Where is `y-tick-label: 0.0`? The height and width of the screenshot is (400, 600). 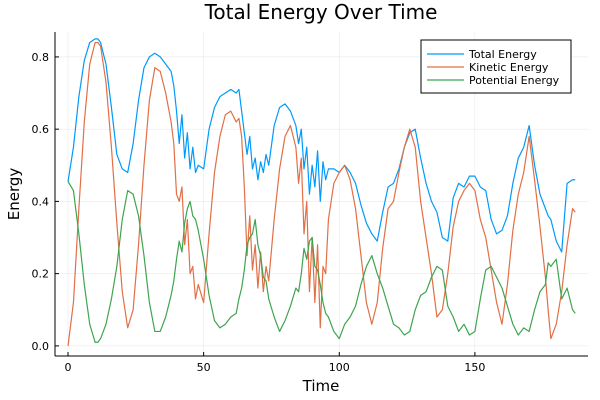 y-tick-label: 0.0 is located at coordinates (41, 346).